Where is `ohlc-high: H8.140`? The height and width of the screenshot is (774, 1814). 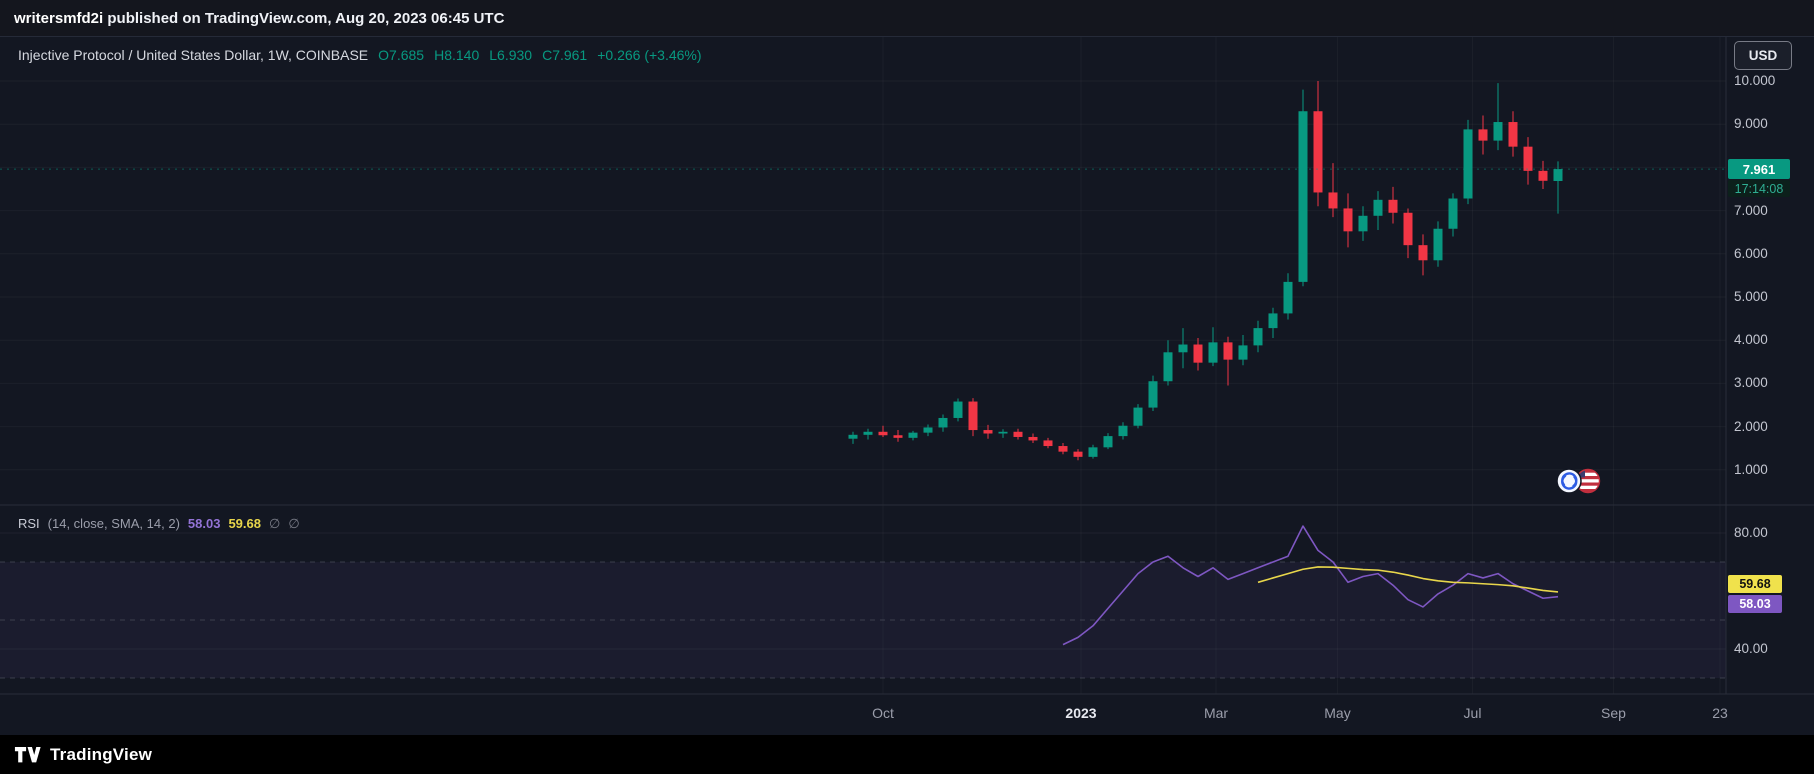
ohlc-high: H8.140 is located at coordinates (457, 55).